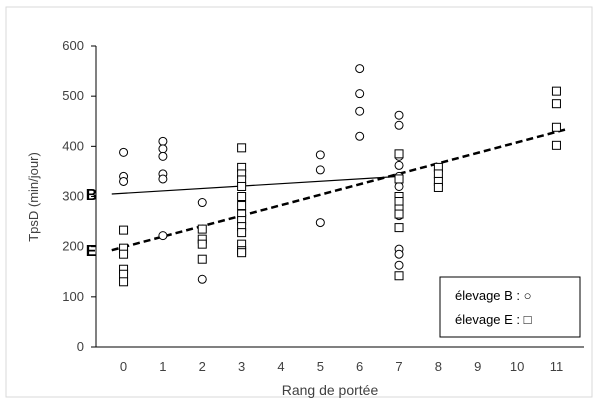 The width and height of the screenshot is (606, 408). What do you see at coordinates (202, 366) in the screenshot?
I see `x-tick-label: 2` at bounding box center [202, 366].